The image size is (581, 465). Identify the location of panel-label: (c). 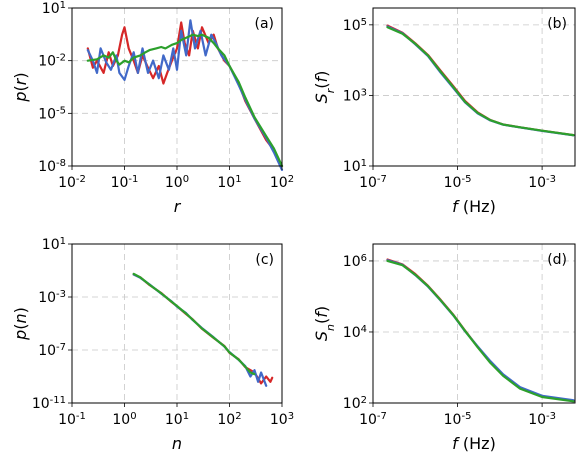
(264, 260).